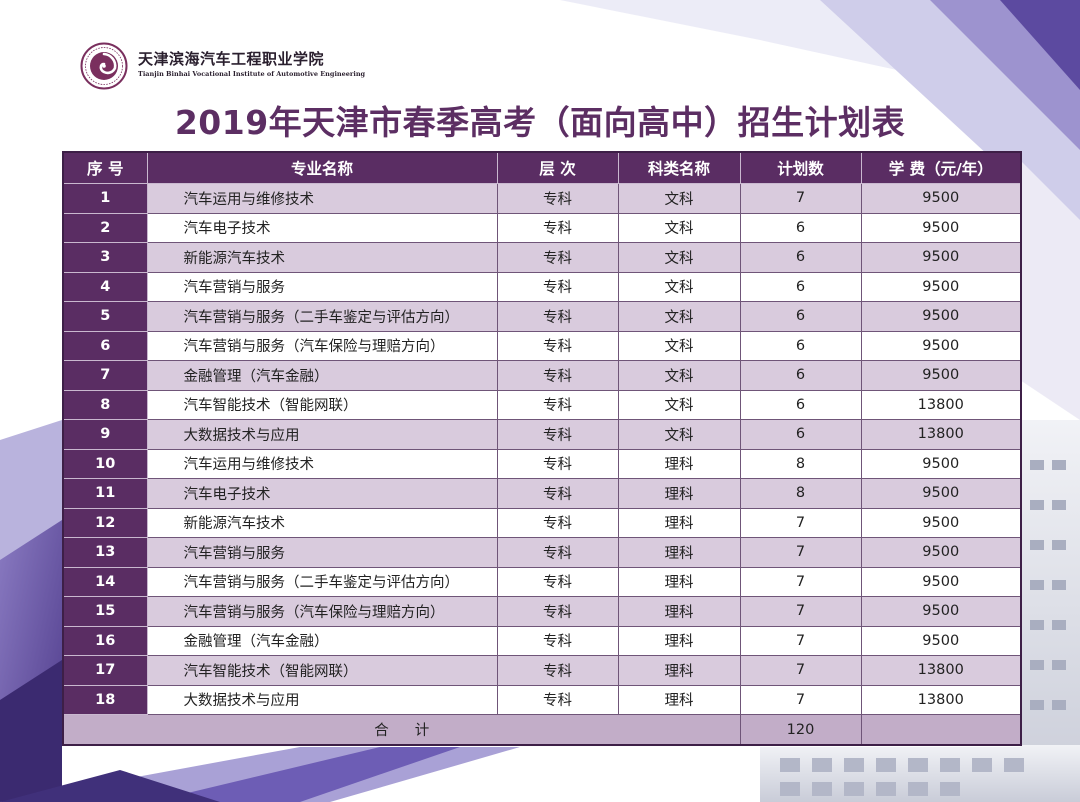 The height and width of the screenshot is (802, 1080). I want to click on table-row: 17 汽车智能技术（智能网联） 专科 理科 7 13800, so click(542, 670).